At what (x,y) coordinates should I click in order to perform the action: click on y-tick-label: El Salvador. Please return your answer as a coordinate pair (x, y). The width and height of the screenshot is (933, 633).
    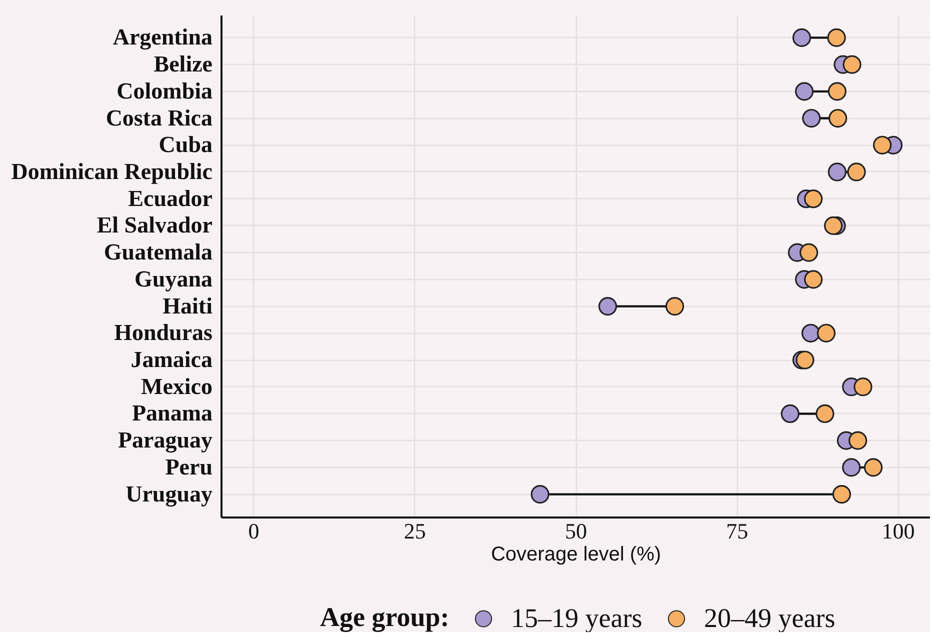
    Looking at the image, I should click on (154, 225).